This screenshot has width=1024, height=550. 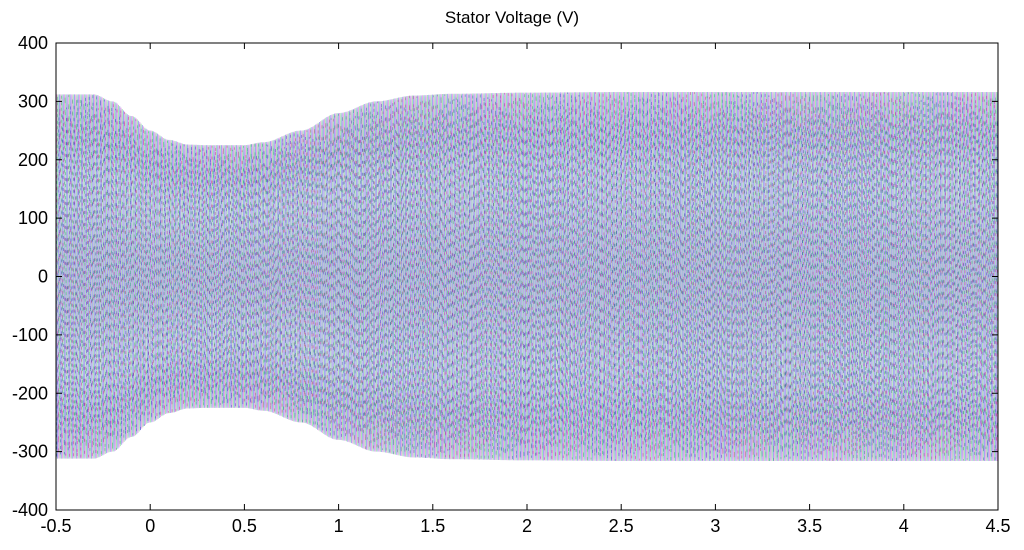 What do you see at coordinates (339, 526) in the screenshot?
I see `x-tick-label: 1` at bounding box center [339, 526].